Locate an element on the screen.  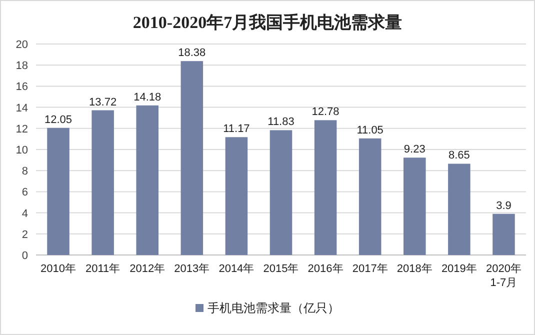
x-tick-label: 2012年 is located at coordinates (148, 269).